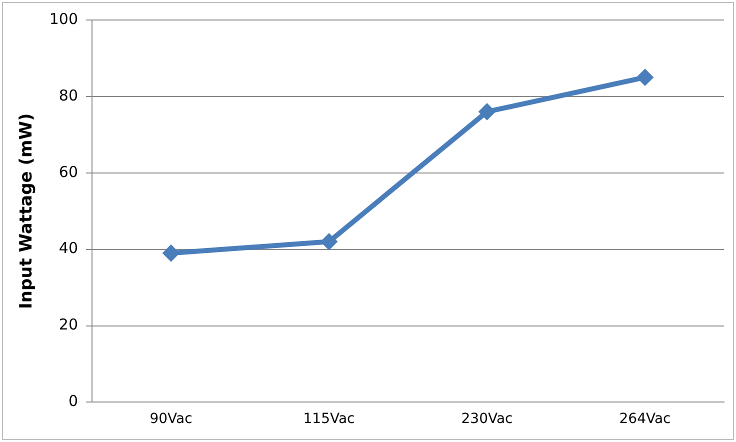  I want to click on x-tick-label: 230Vac, so click(487, 419).